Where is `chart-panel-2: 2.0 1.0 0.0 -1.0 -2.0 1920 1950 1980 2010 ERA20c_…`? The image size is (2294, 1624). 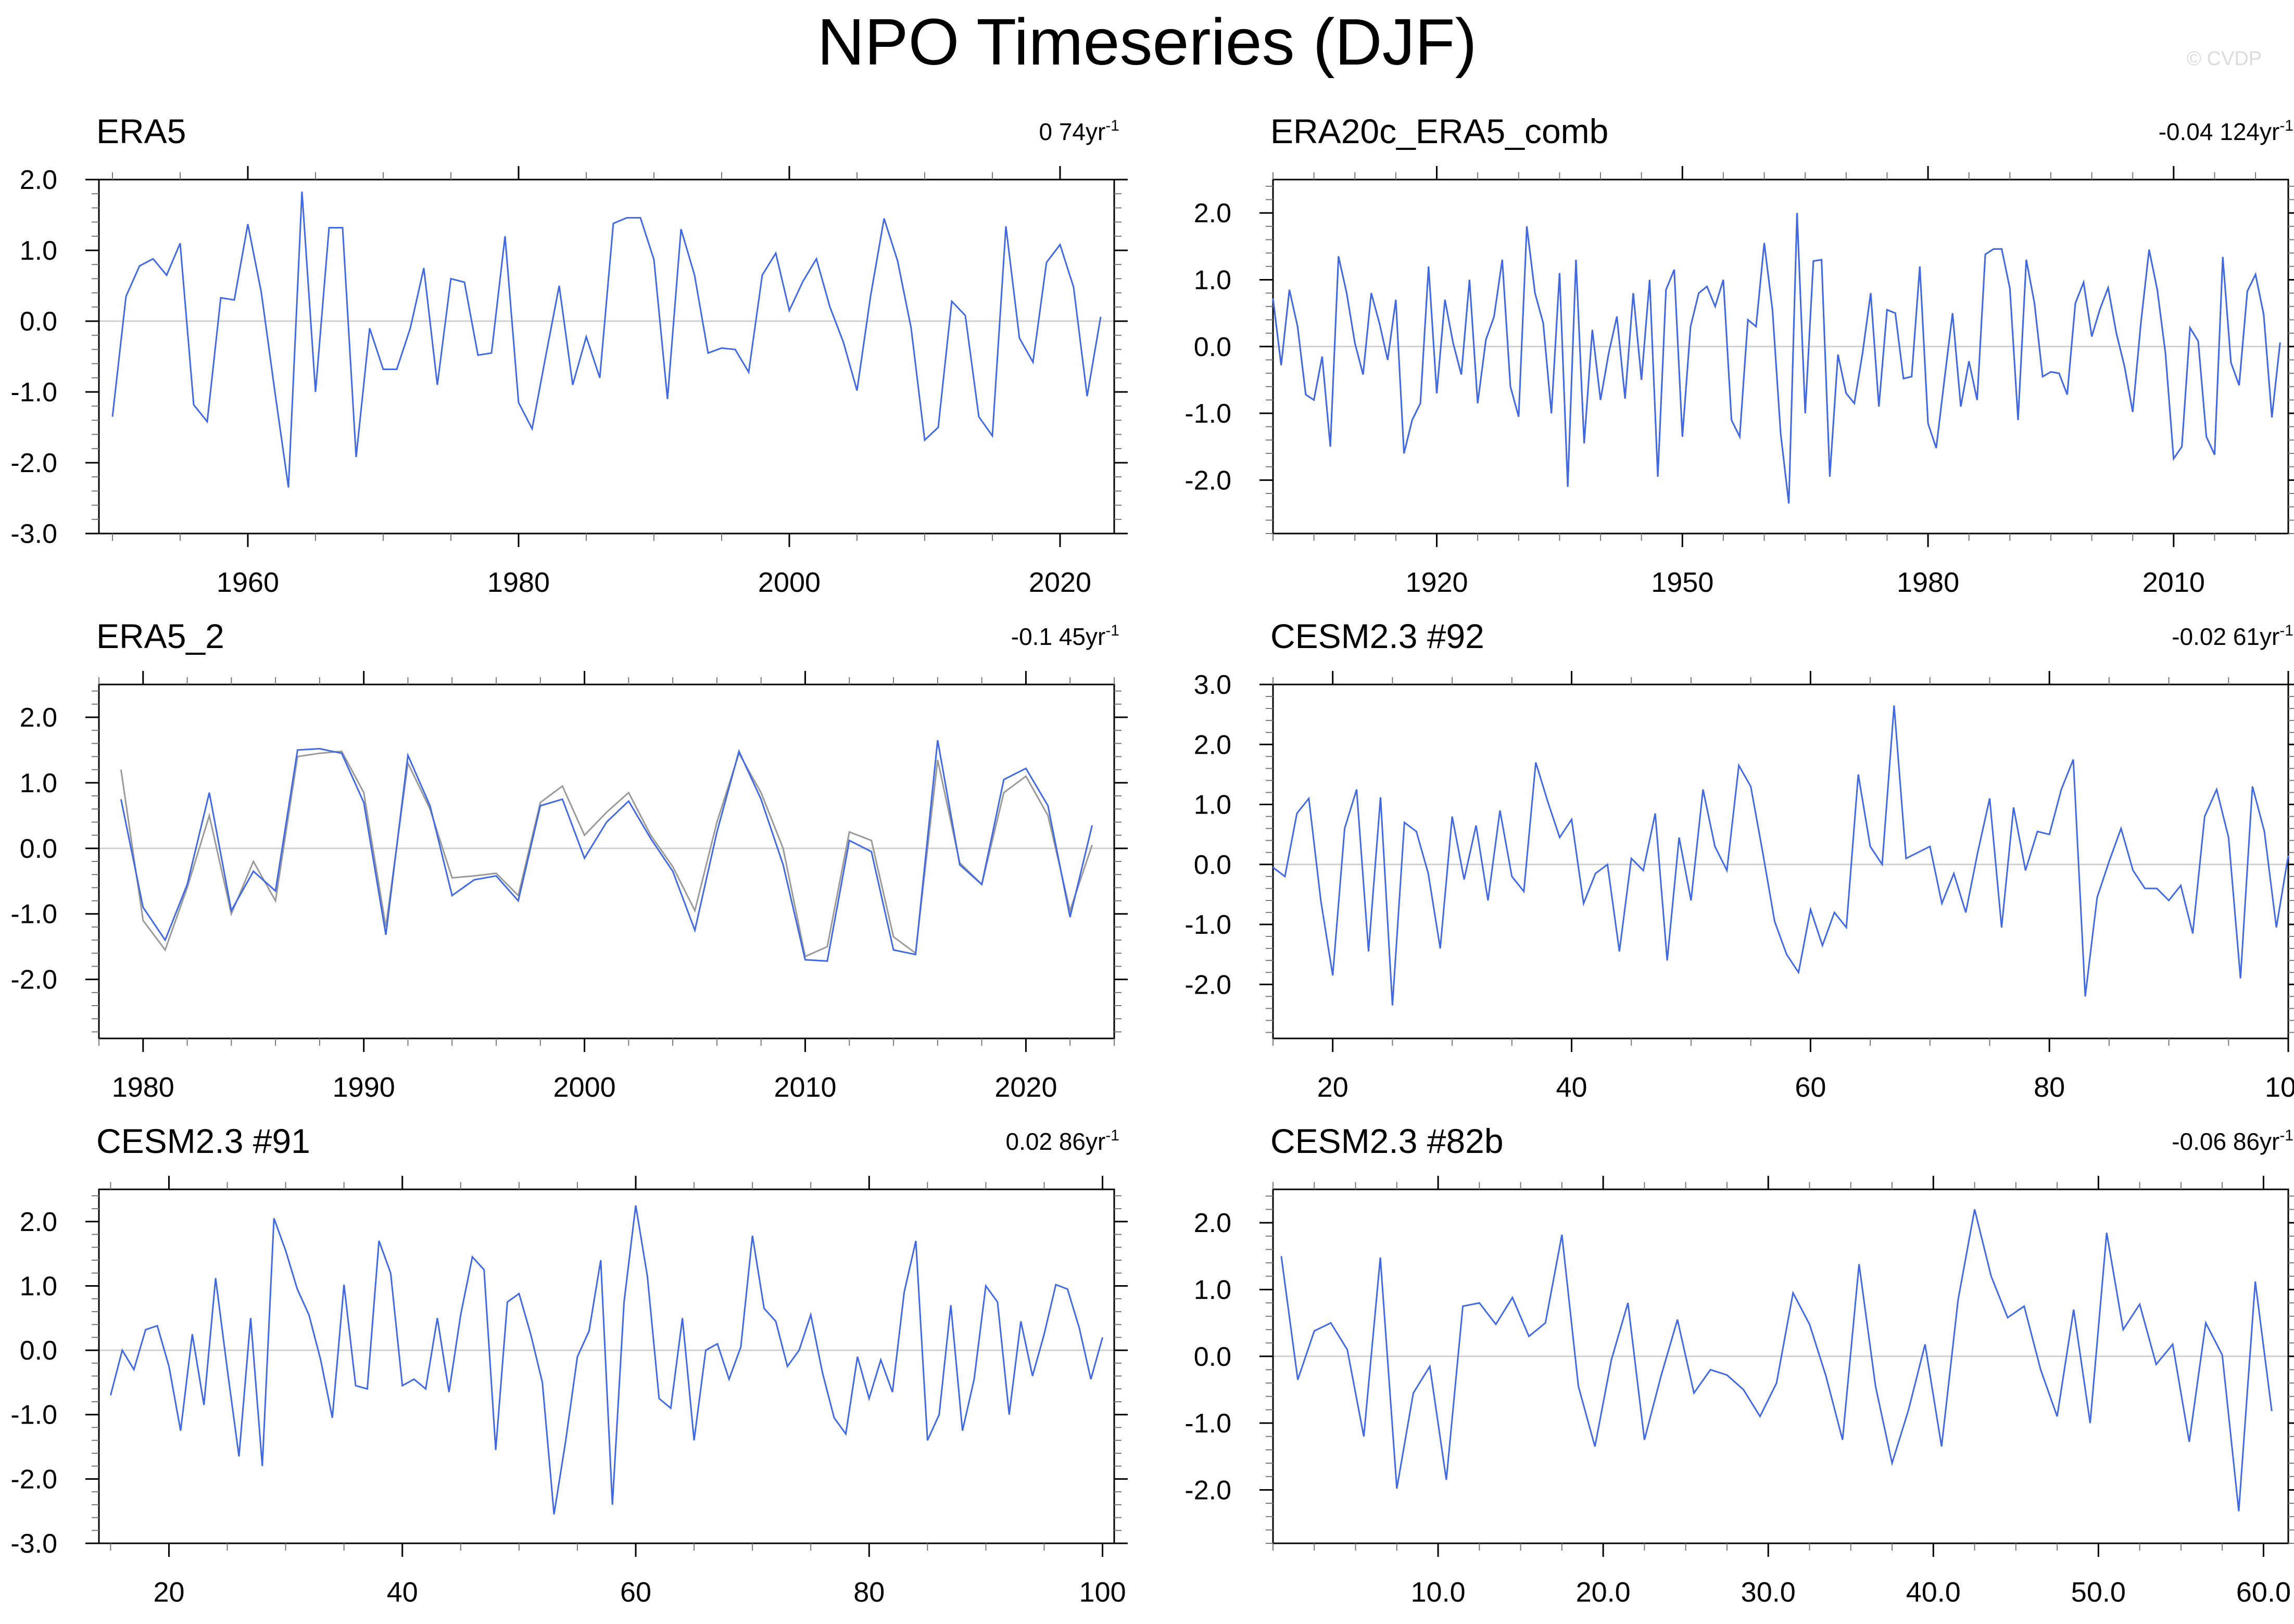
chart-panel-2: 2.0 1.0 0.0 -1.0 -2.0 1920 1950 1980 2010 ERA20c_… is located at coordinates (1739, 355).